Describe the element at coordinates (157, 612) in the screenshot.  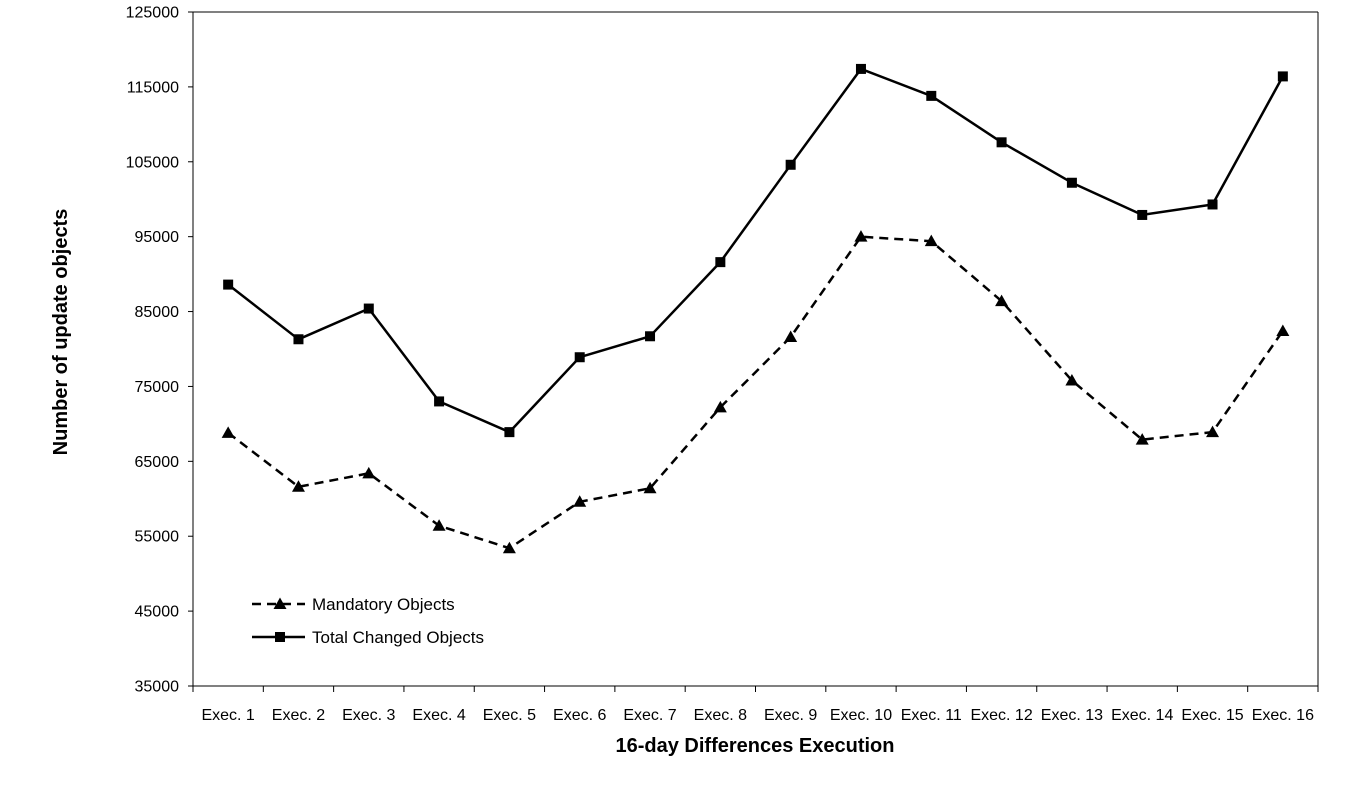
I see `y-tick-label: 45000` at that location.